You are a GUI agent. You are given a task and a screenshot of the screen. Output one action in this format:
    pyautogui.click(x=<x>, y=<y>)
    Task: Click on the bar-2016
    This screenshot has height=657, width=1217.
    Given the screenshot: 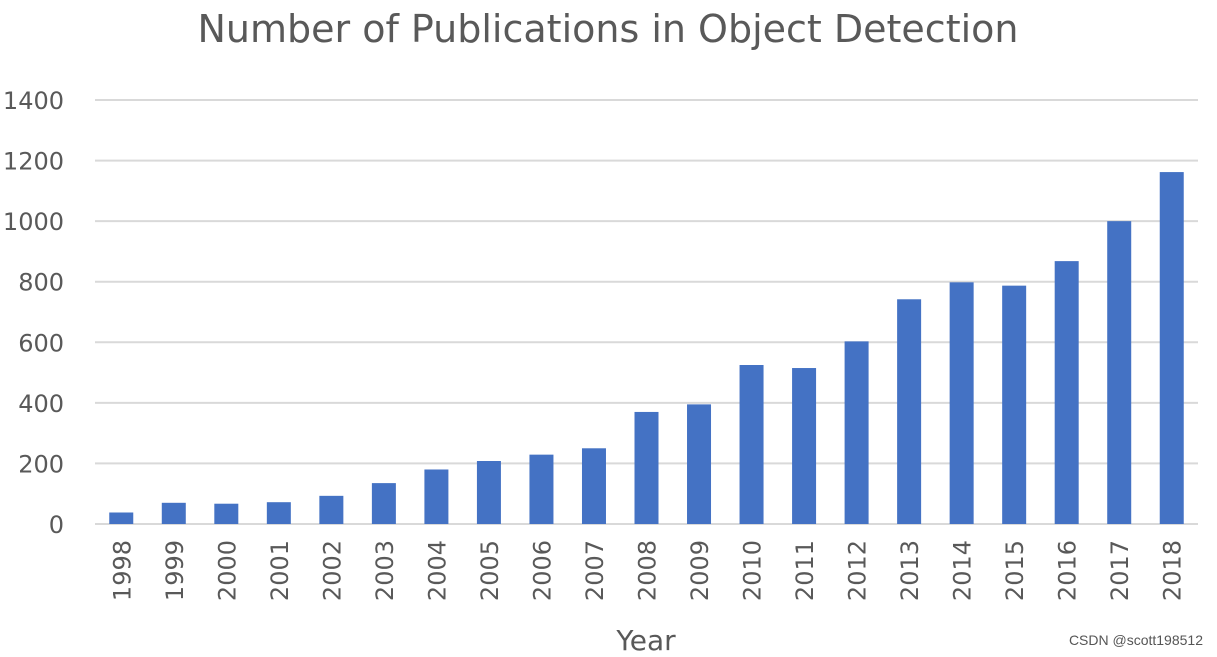 What is the action you would take?
    pyautogui.click(x=1066, y=392)
    